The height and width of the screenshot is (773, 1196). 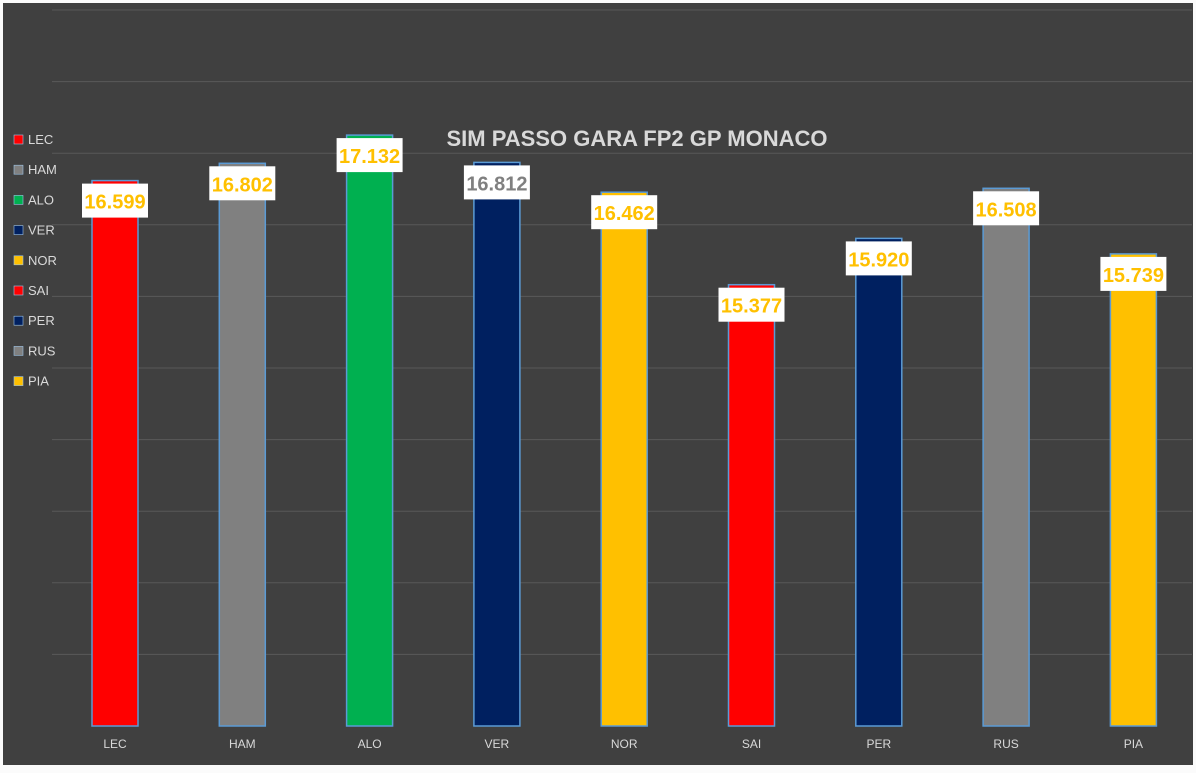 I want to click on legend: LEC HAM ALO VER NOR SAI PER RUS PIA, so click(x=35, y=260).